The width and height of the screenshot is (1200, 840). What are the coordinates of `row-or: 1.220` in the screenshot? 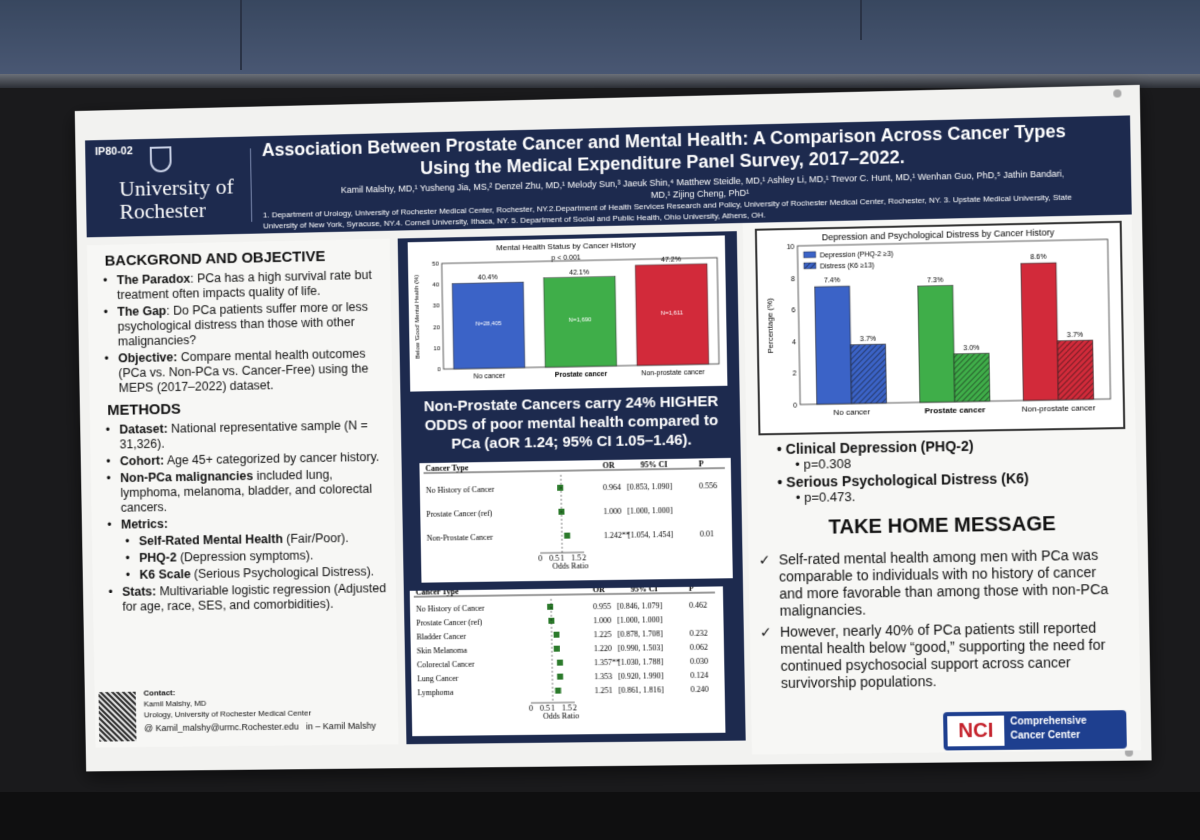 It's located at (603, 648).